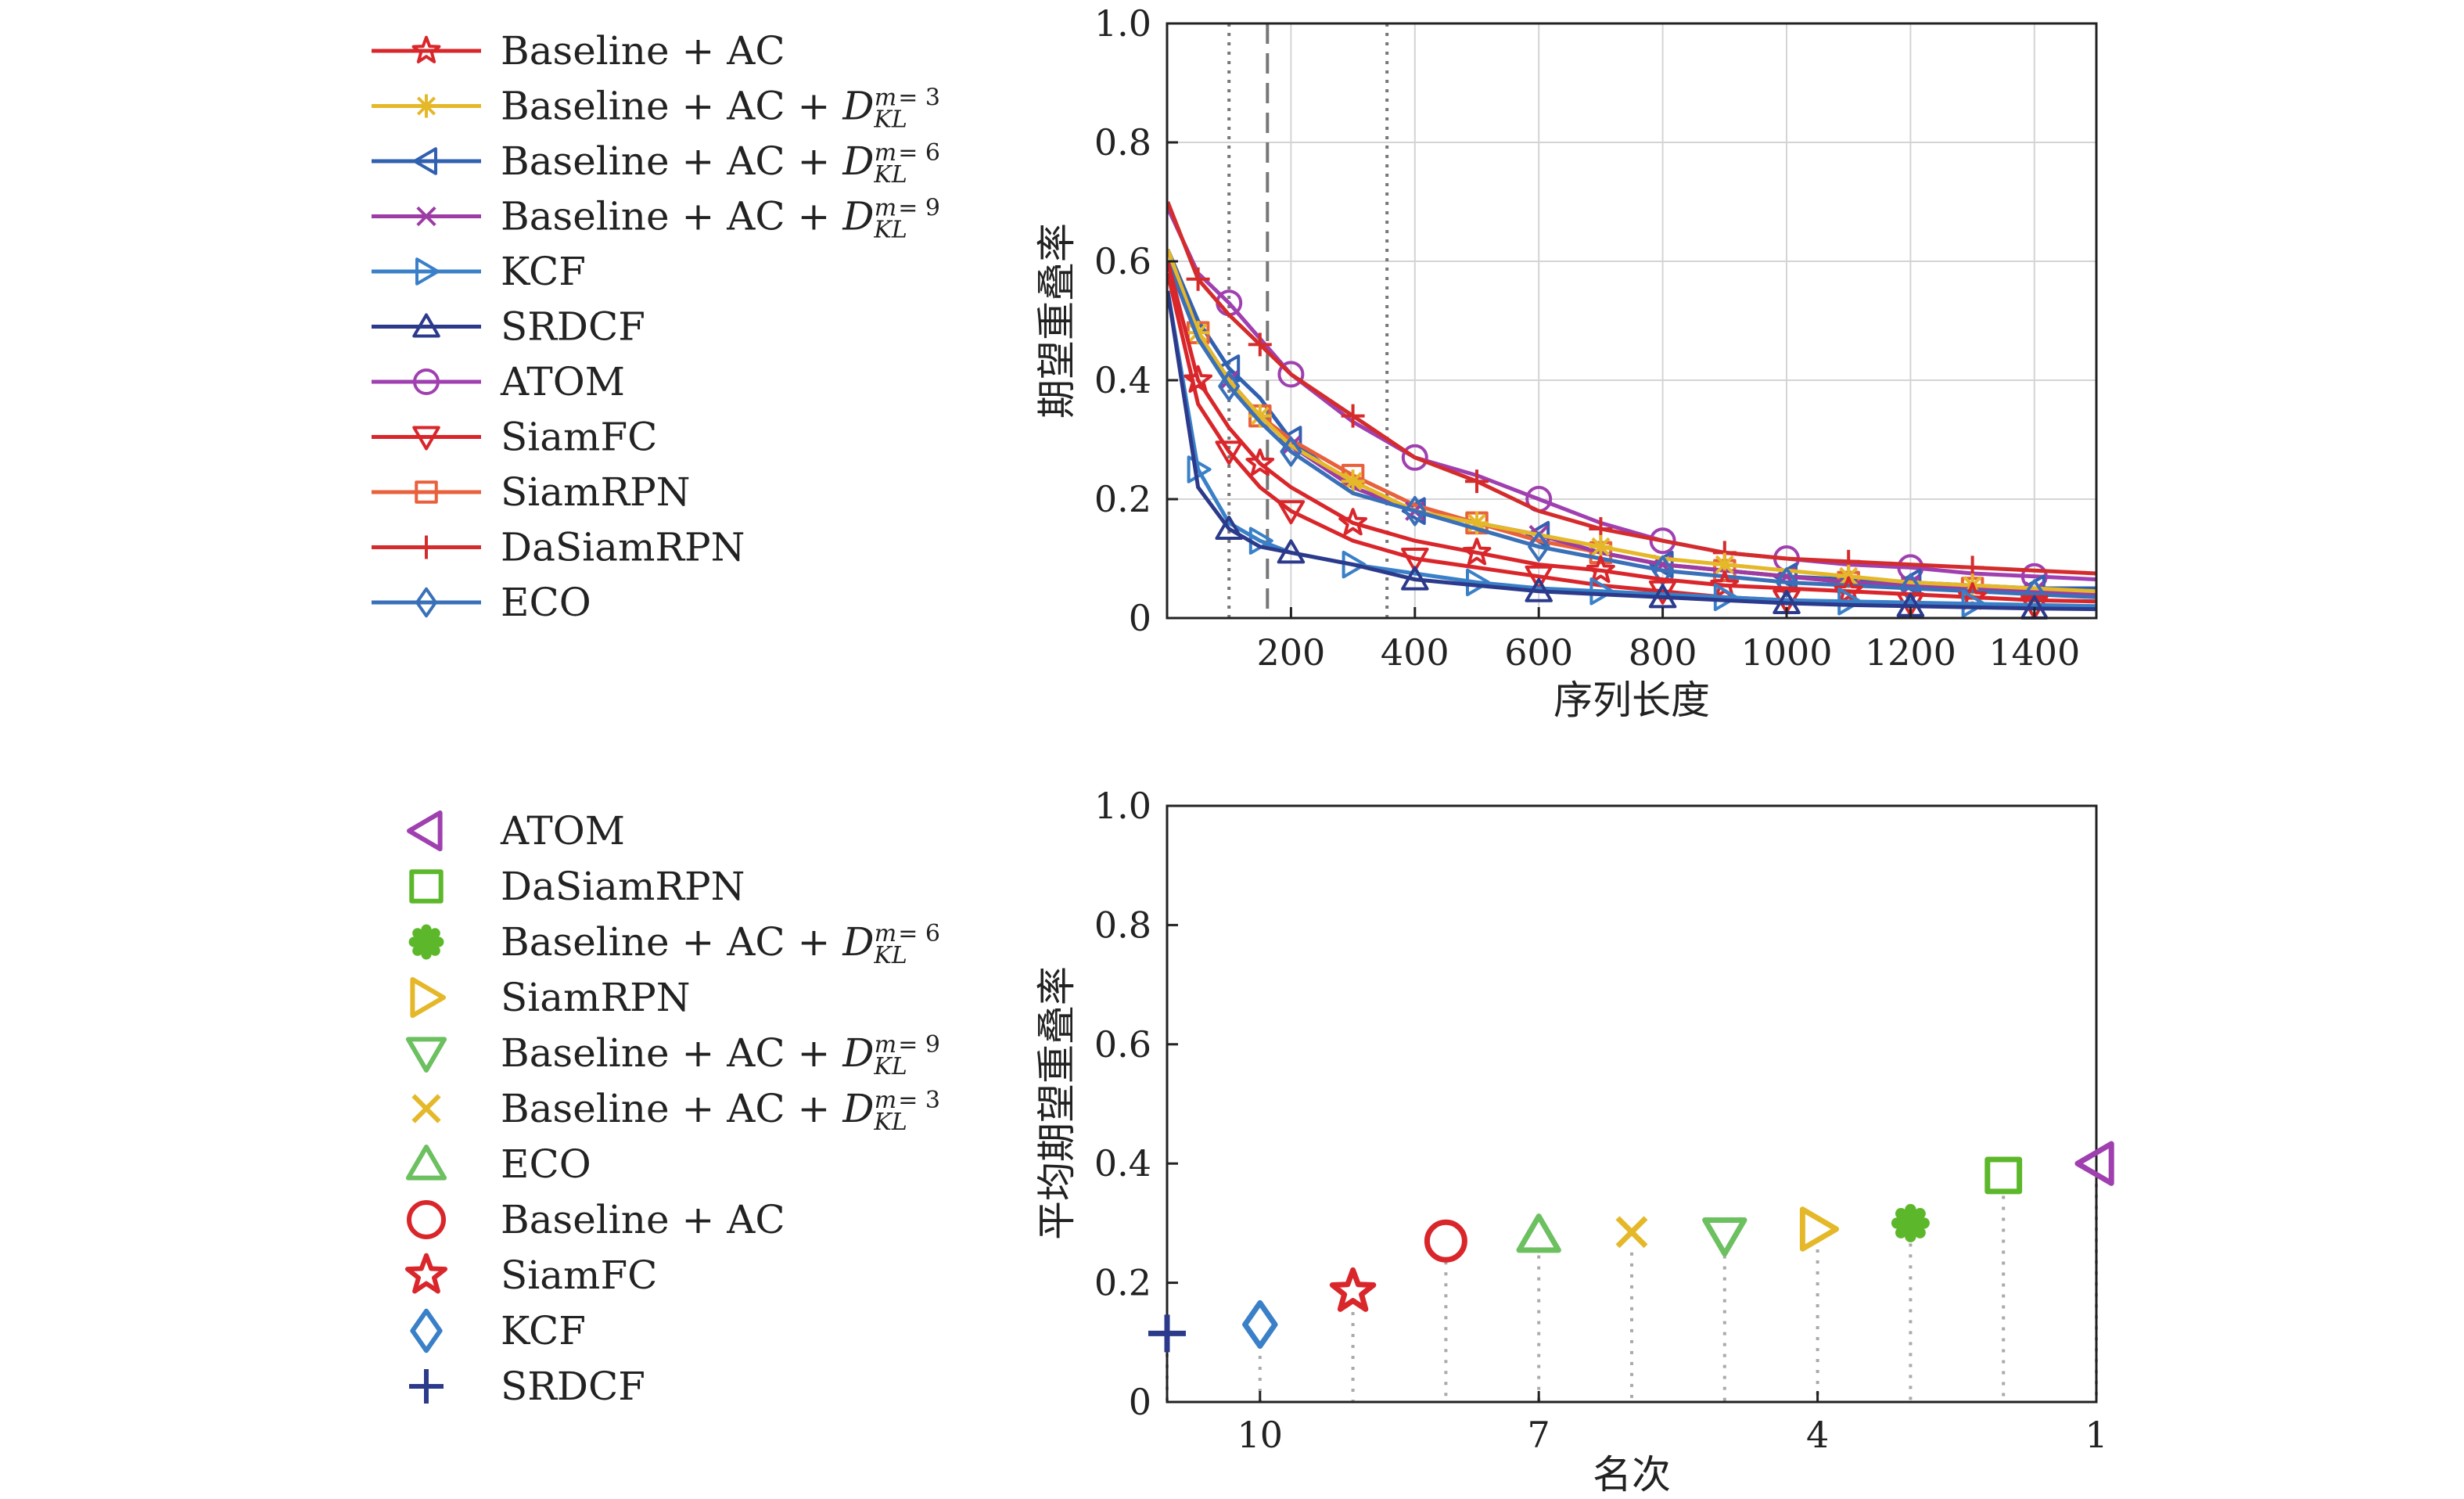 This screenshot has width=2464, height=1499. What do you see at coordinates (2003, 1175) in the screenshot?
I see `rank-point-dasiamrpn` at bounding box center [2003, 1175].